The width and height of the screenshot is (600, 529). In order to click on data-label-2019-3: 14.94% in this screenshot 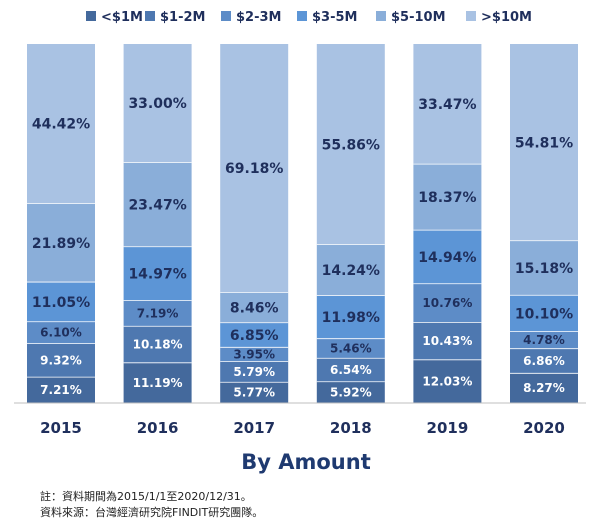, I will do `click(447, 258)`.